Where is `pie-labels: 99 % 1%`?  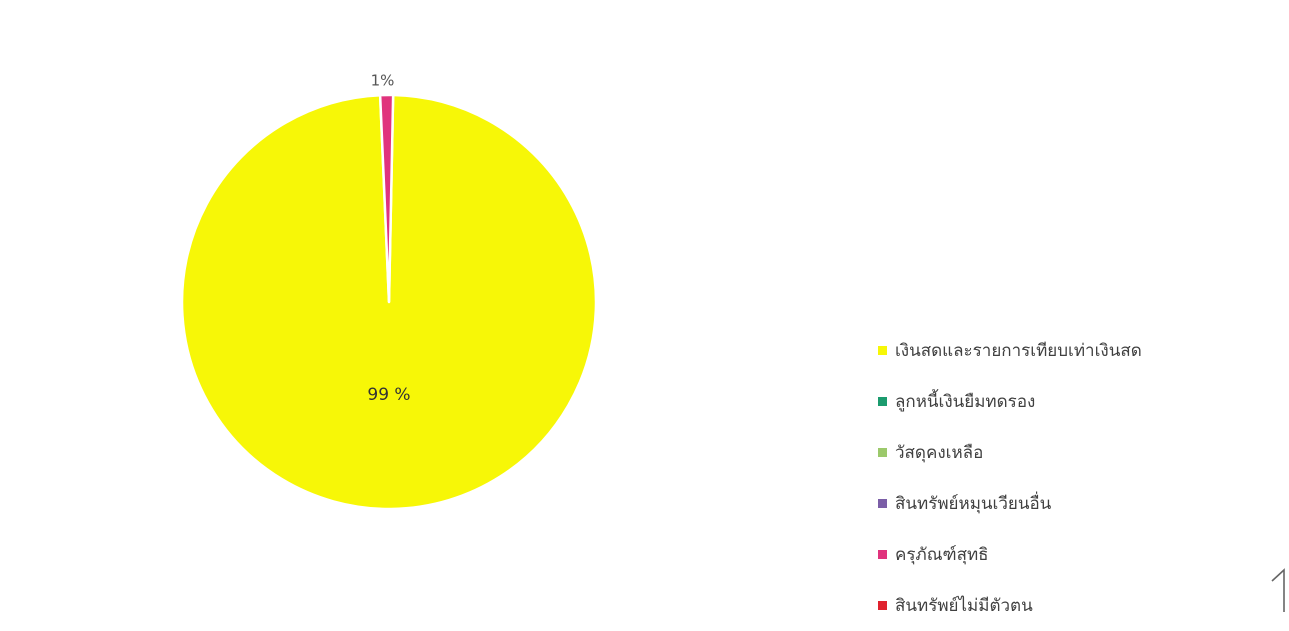
pie-labels: 99 % 1% is located at coordinates (388, 239).